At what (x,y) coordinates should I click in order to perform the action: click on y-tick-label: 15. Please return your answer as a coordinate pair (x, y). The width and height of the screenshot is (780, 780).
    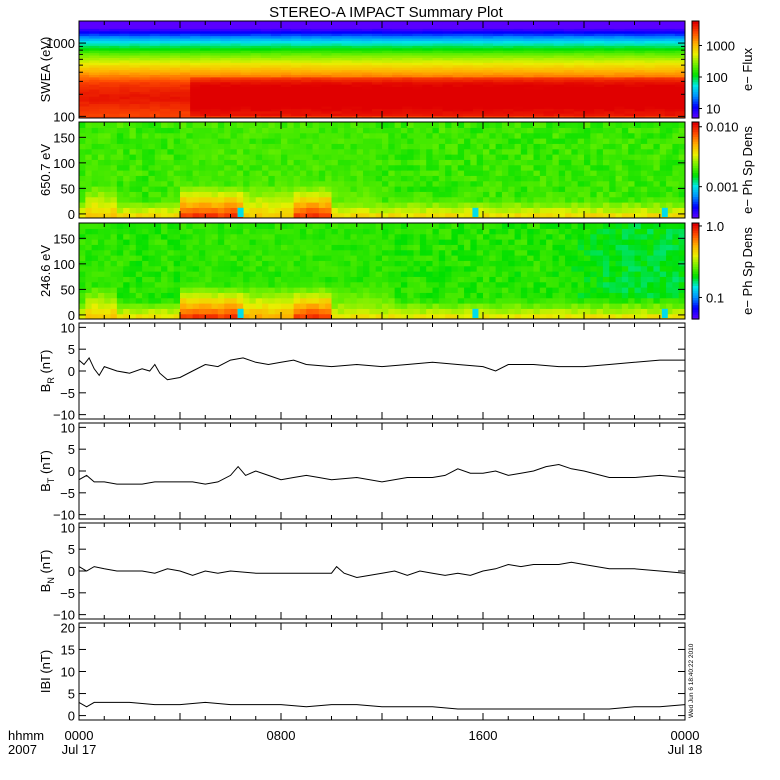
    Looking at the image, I should click on (68, 649).